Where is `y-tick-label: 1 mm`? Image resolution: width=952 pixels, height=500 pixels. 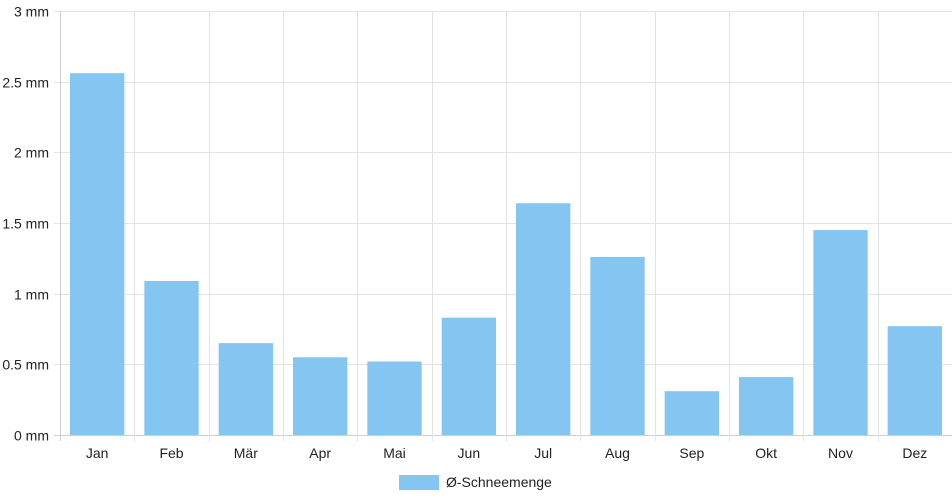
y-tick-label: 1 mm is located at coordinates (31, 295).